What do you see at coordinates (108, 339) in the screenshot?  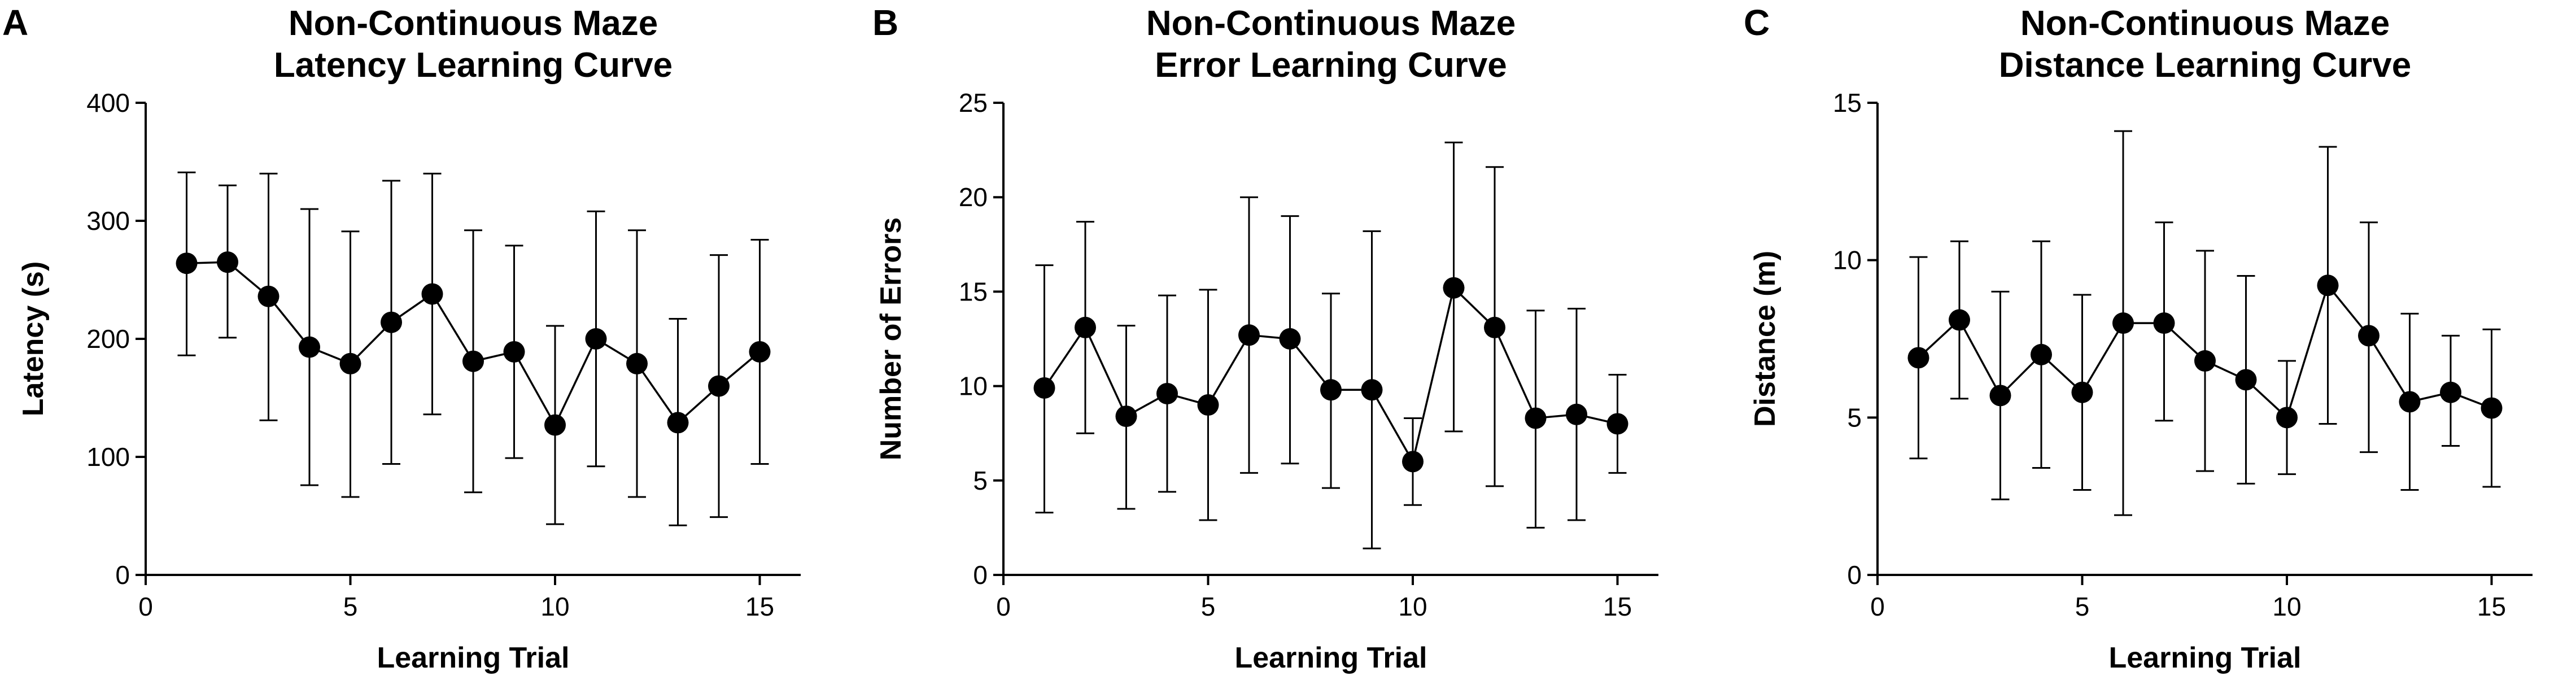 I see `y-tick-label: 200` at bounding box center [108, 339].